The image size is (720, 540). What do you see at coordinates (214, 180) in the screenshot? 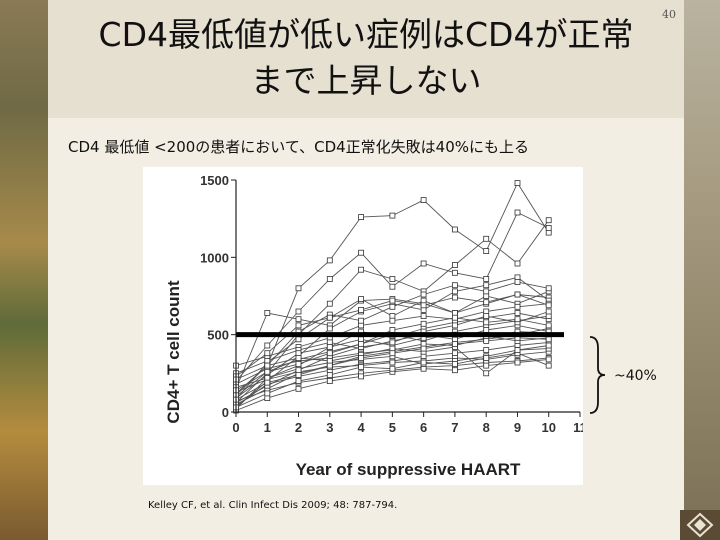
I see `y-tick-label-3: 1500` at bounding box center [214, 180].